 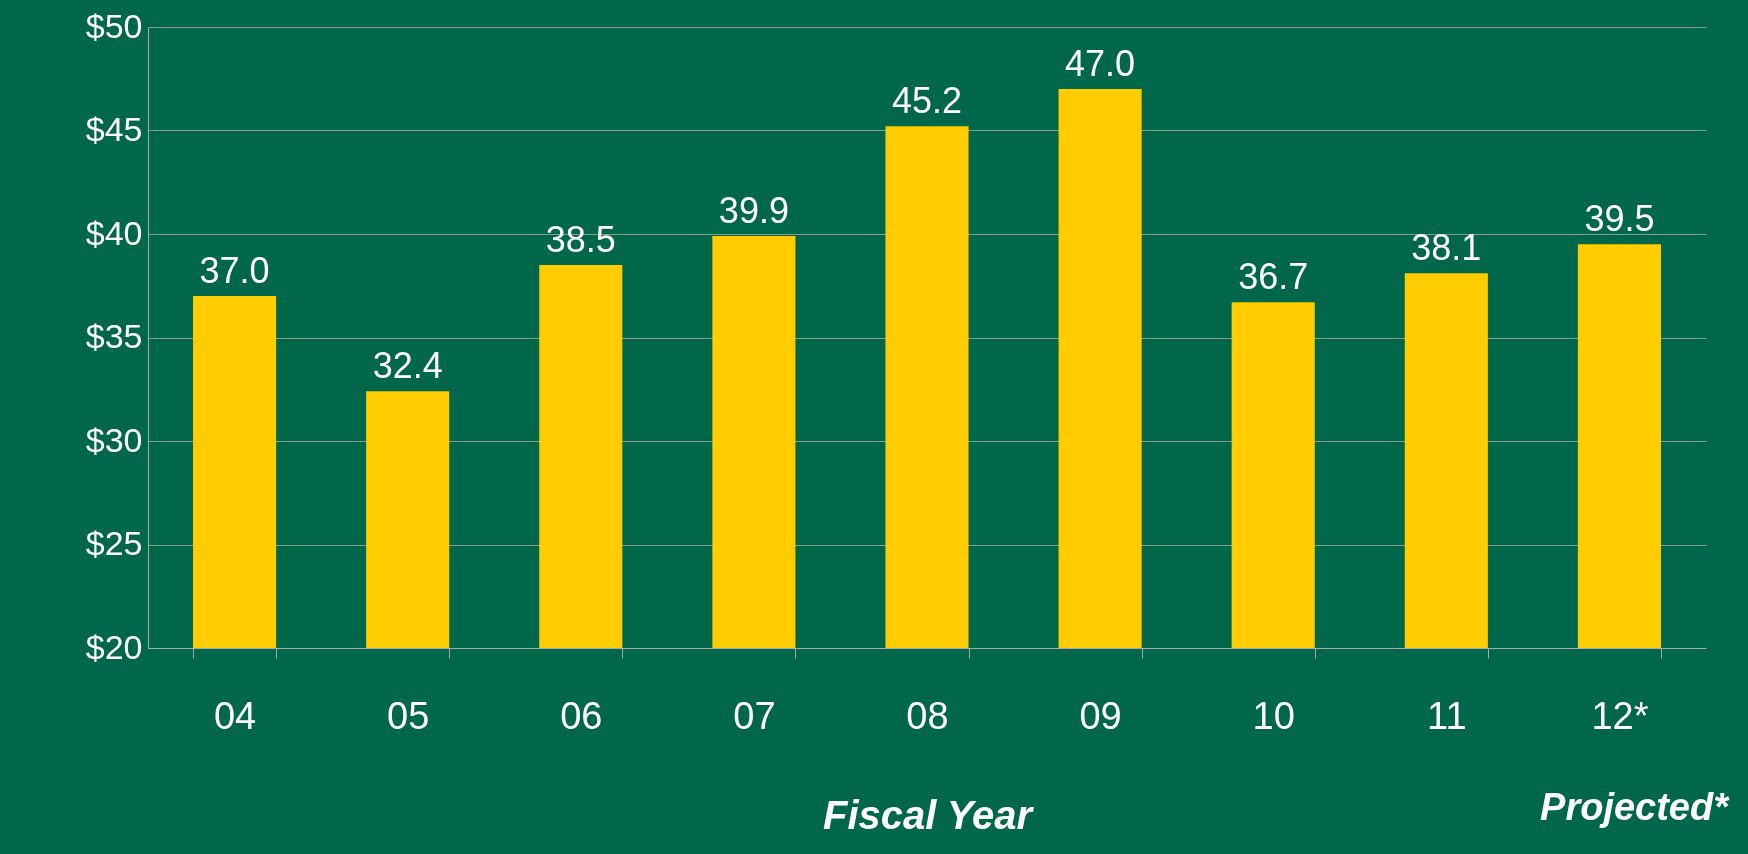 I want to click on data-label: 36.7, so click(x=1273, y=277).